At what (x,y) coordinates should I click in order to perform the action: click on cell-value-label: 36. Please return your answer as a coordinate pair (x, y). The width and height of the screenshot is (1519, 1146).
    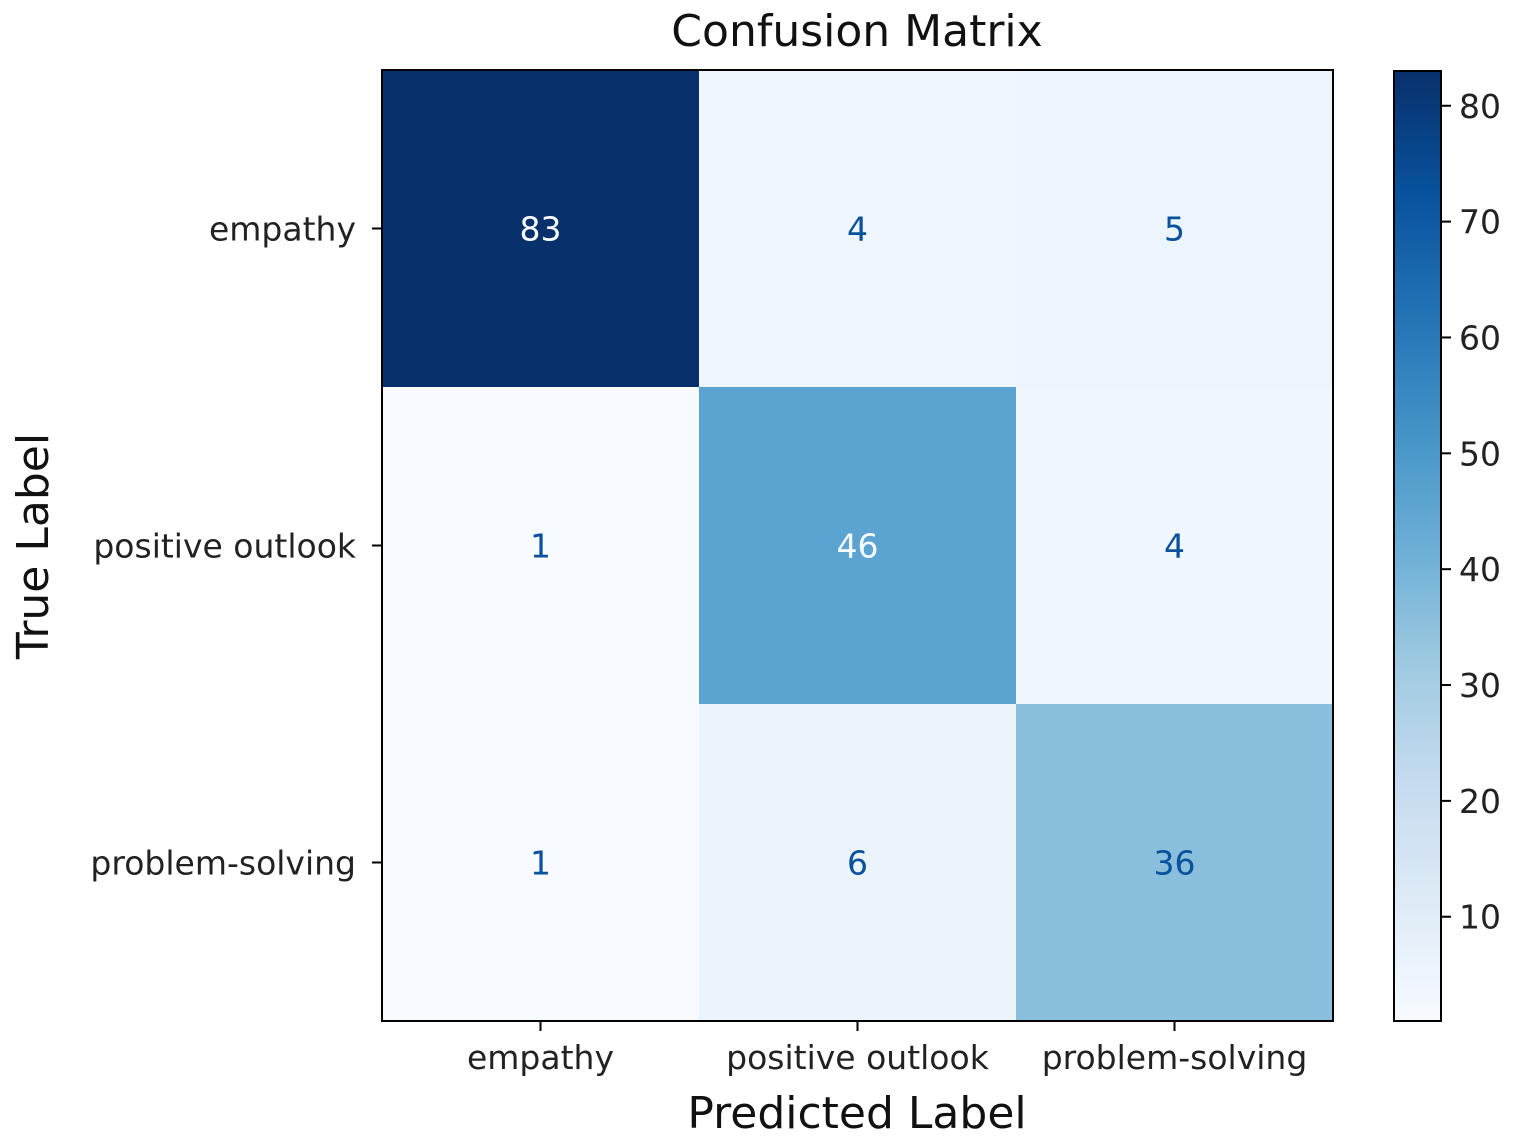
    Looking at the image, I should click on (1175, 863).